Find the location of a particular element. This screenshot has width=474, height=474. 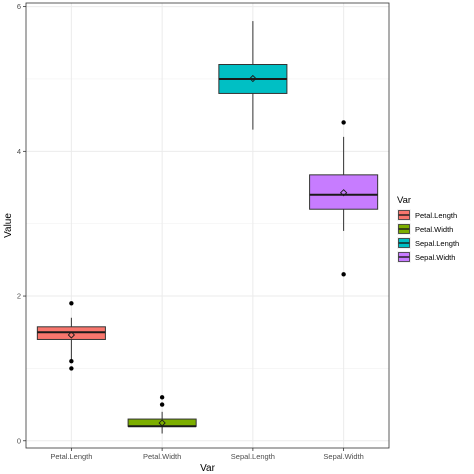

box-iqr is located at coordinates (344, 192).